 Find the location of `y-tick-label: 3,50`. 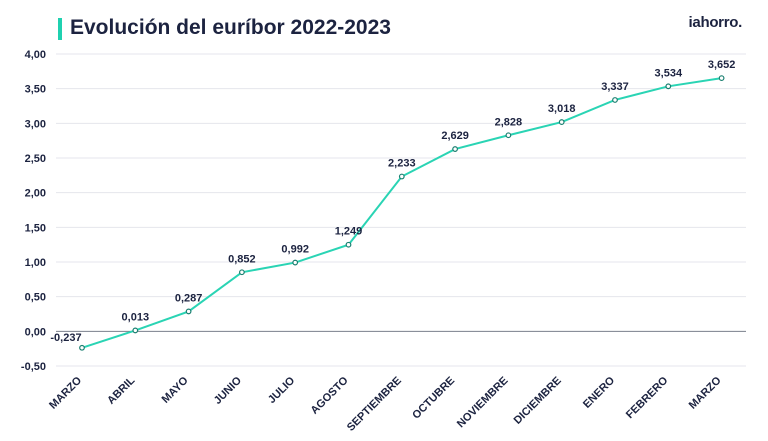

y-tick-label: 3,50 is located at coordinates (35, 90).